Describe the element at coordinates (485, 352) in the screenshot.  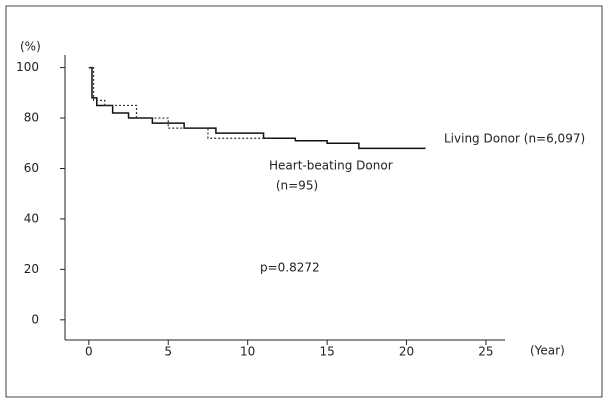
I see `x-tick-label: 25` at that location.